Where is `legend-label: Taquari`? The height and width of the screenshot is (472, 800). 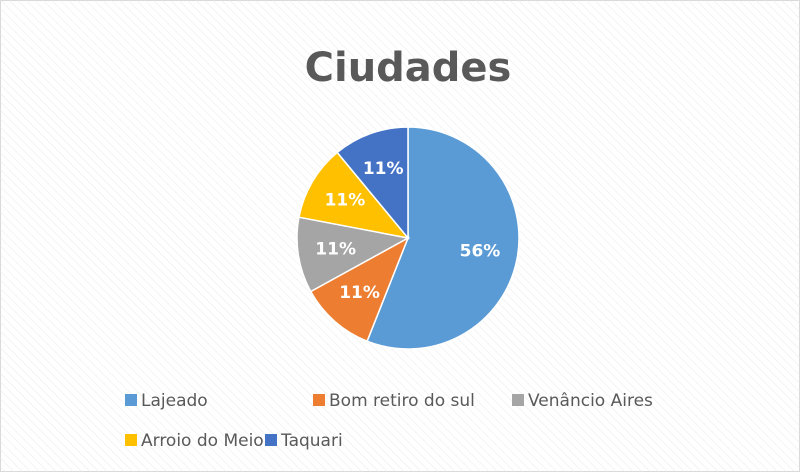 legend-label: Taquari is located at coordinates (311, 441).